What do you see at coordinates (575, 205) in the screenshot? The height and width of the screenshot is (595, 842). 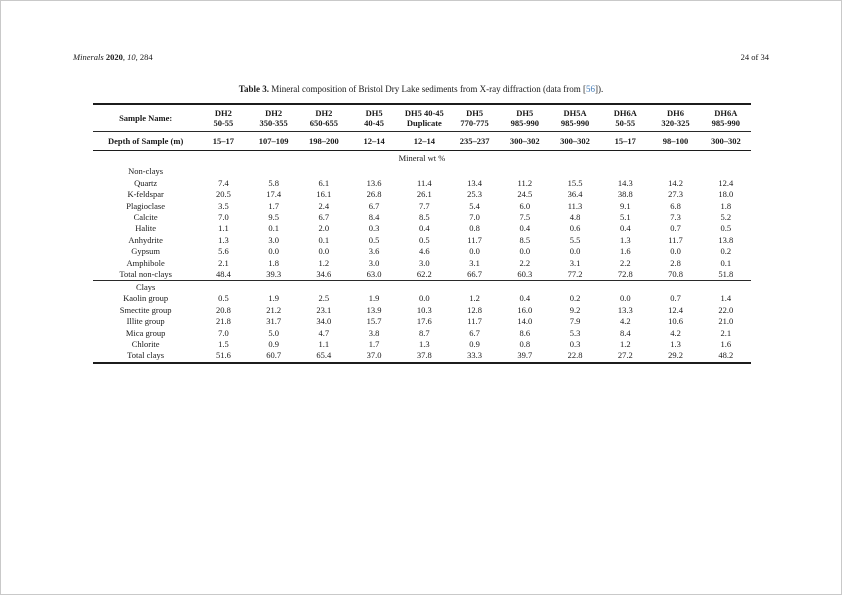 I see `table-cell: 11.3` at bounding box center [575, 205].